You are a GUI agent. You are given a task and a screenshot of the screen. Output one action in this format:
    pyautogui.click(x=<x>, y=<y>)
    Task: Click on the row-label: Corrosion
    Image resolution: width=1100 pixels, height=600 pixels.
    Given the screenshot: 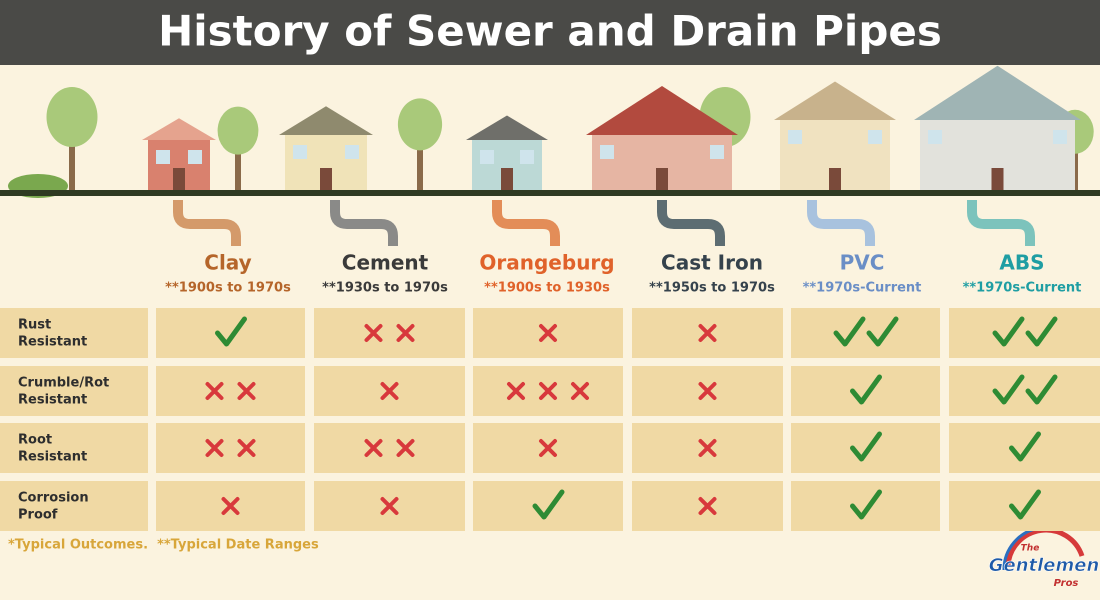 What is the action you would take?
    pyautogui.click(x=53, y=498)
    